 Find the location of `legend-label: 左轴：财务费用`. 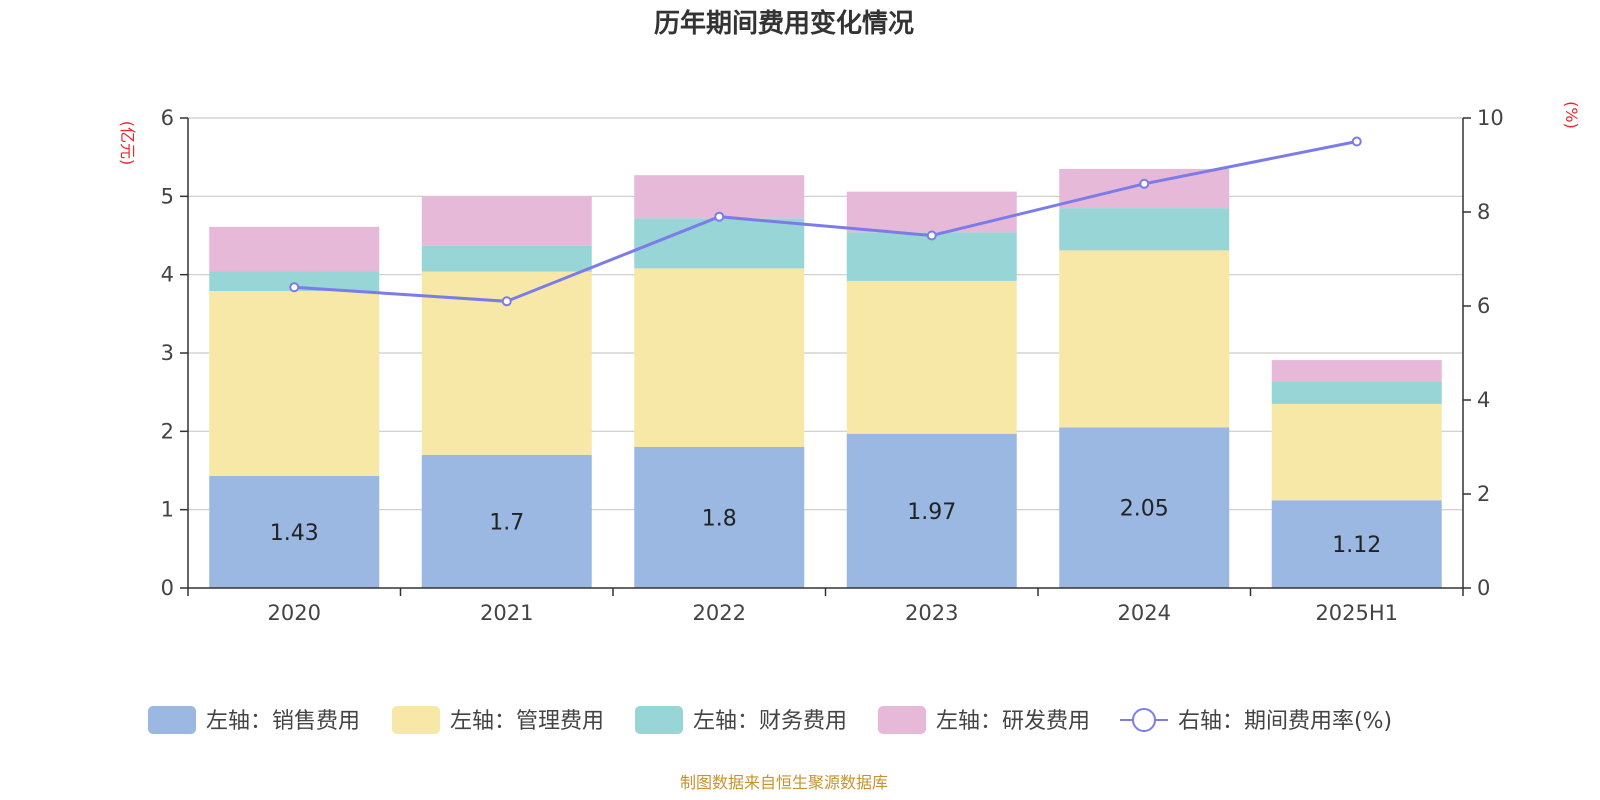

legend-label: 左轴：财务费用 is located at coordinates (770, 721).